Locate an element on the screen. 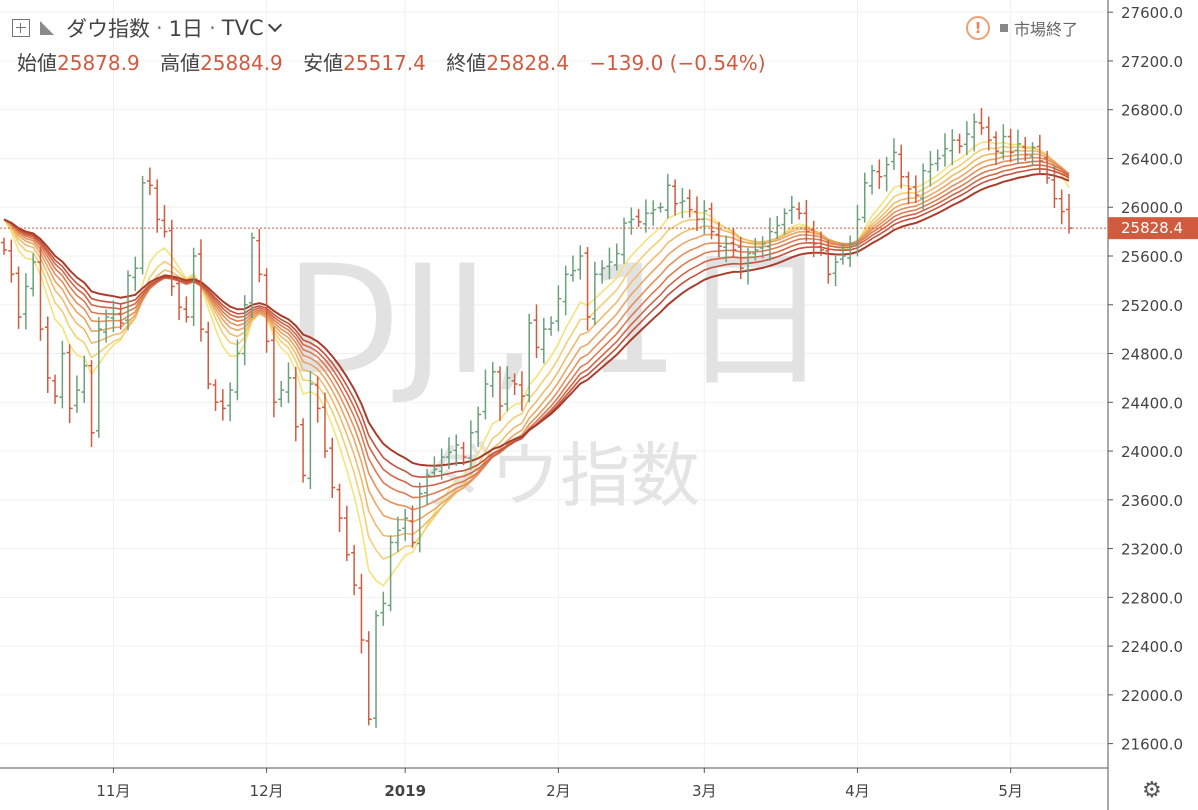 The width and height of the screenshot is (1198, 810). compare-plus-icon is located at coordinates (21, 28).